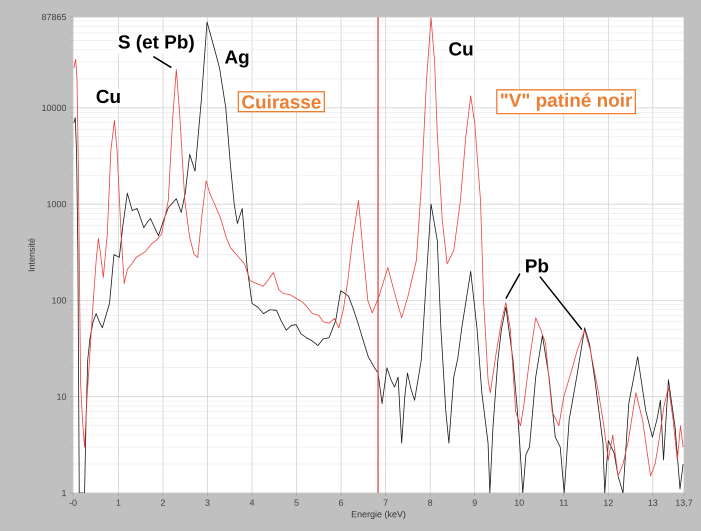 This screenshot has height=531, width=701. Describe the element at coordinates (537, 265) in the screenshot. I see `annotation: Pb` at that location.